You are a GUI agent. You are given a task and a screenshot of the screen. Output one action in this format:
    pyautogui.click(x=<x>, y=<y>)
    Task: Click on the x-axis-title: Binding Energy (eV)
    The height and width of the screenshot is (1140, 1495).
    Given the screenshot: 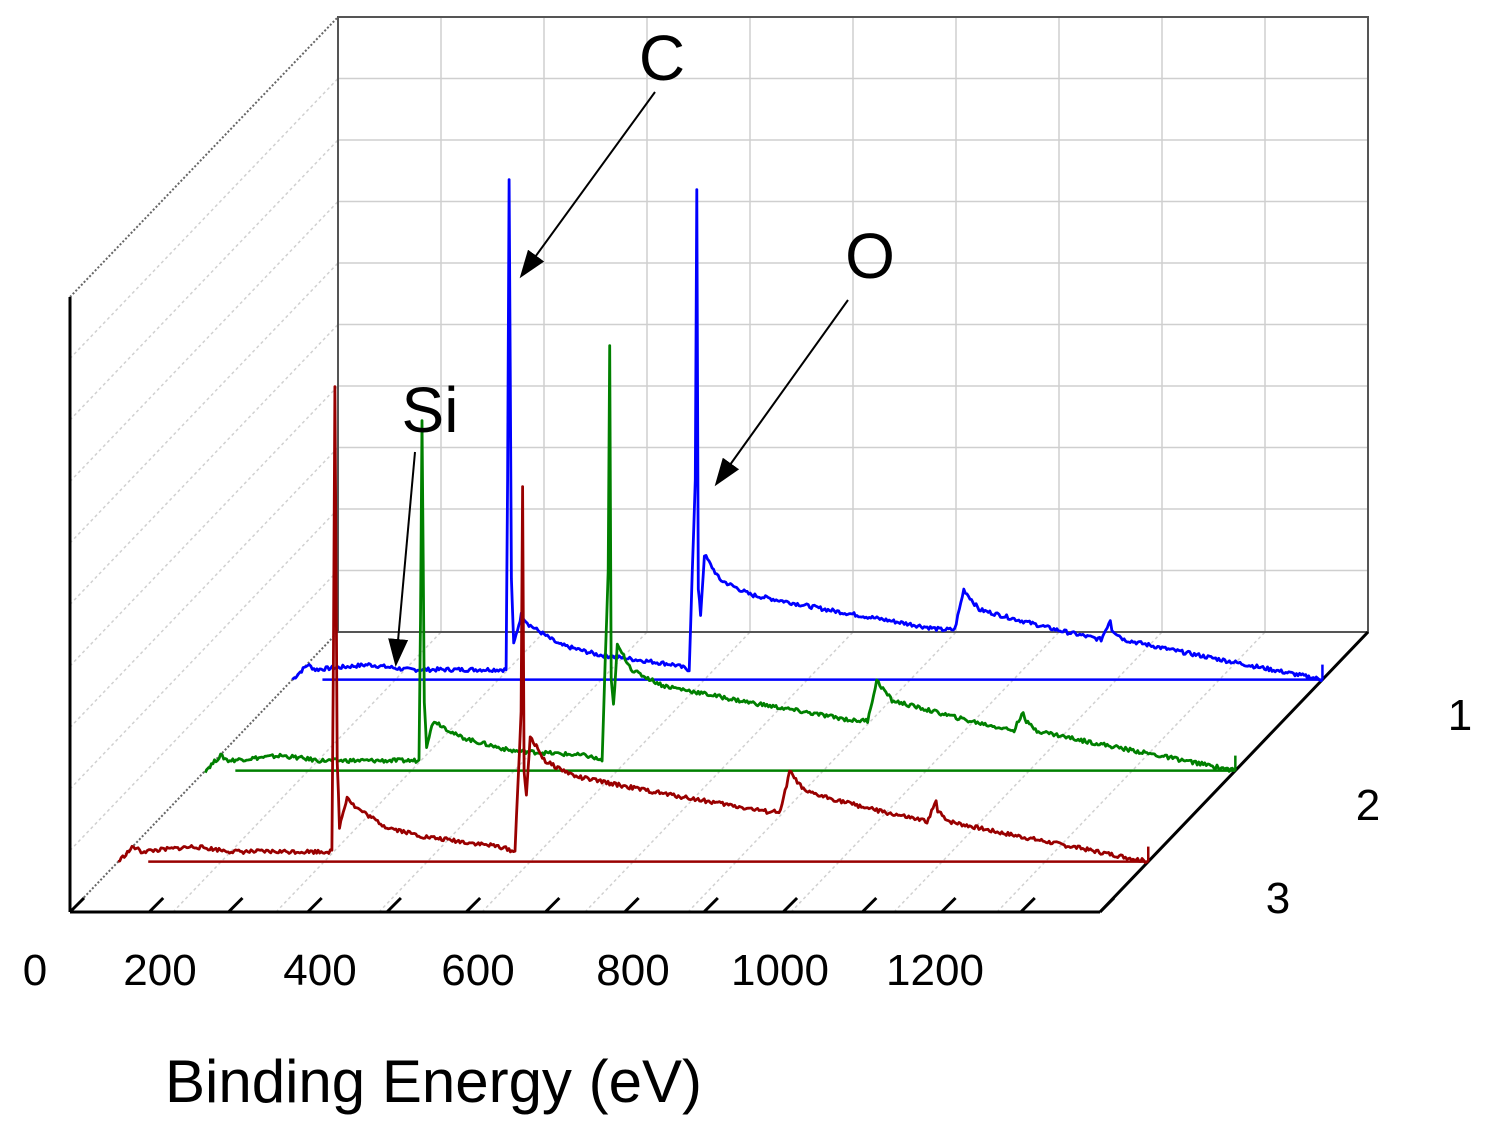 What is the action you would take?
    pyautogui.click(x=433, y=1081)
    